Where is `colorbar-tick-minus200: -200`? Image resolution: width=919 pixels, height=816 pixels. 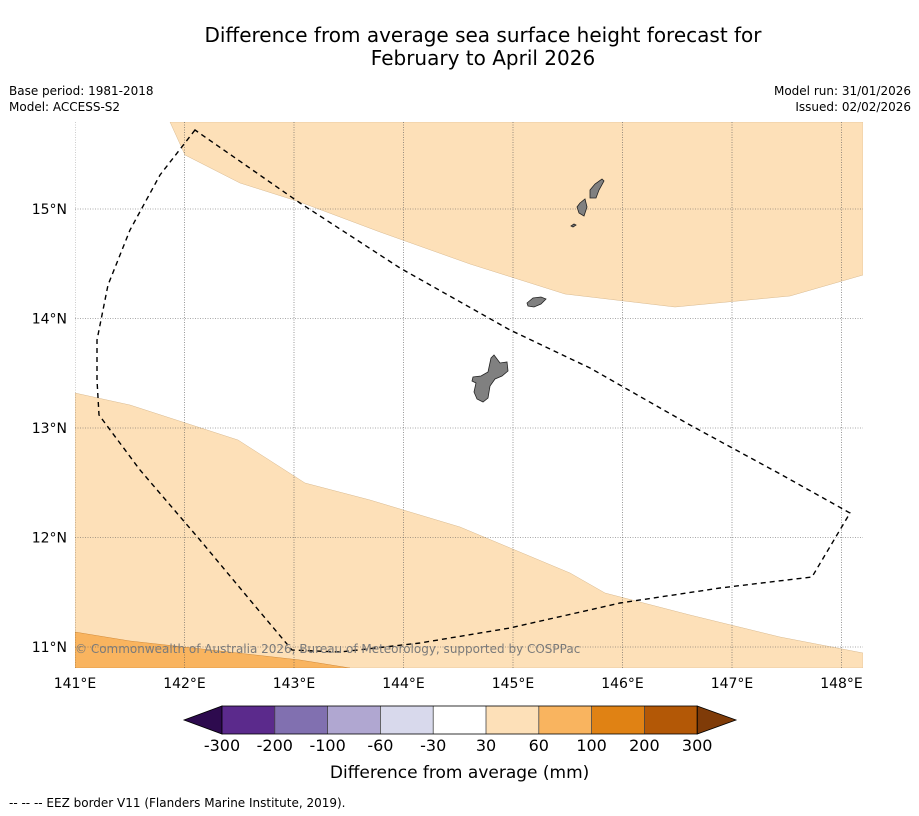
colorbar-tick-minus200: -200 is located at coordinates (275, 745).